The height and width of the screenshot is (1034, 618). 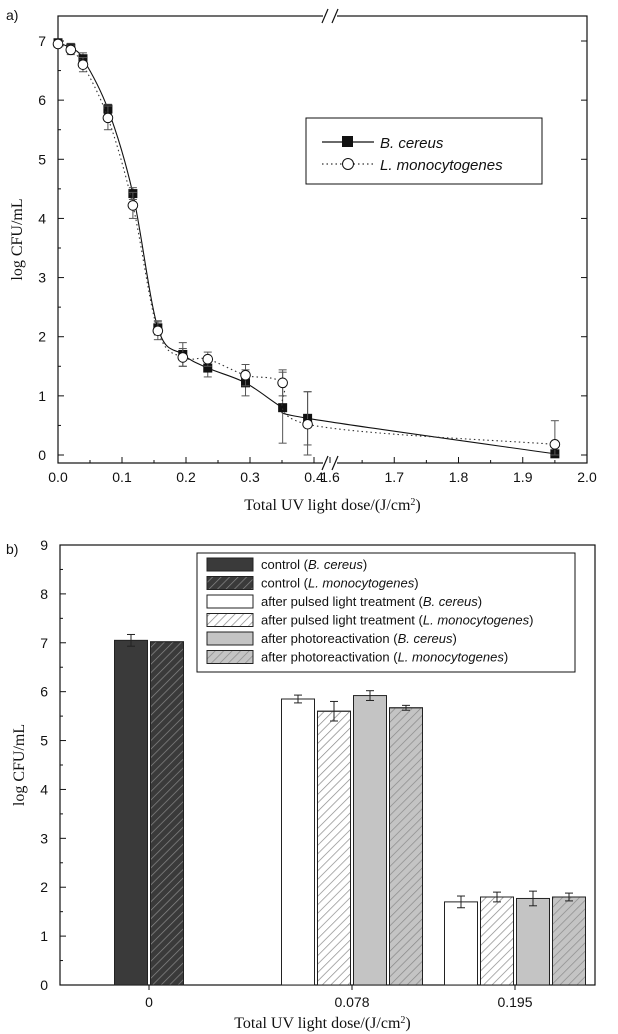 I want to click on chart-b-y-axis: 0 1 2 3 4 5 6 7 8 9, so click(x=53, y=765).